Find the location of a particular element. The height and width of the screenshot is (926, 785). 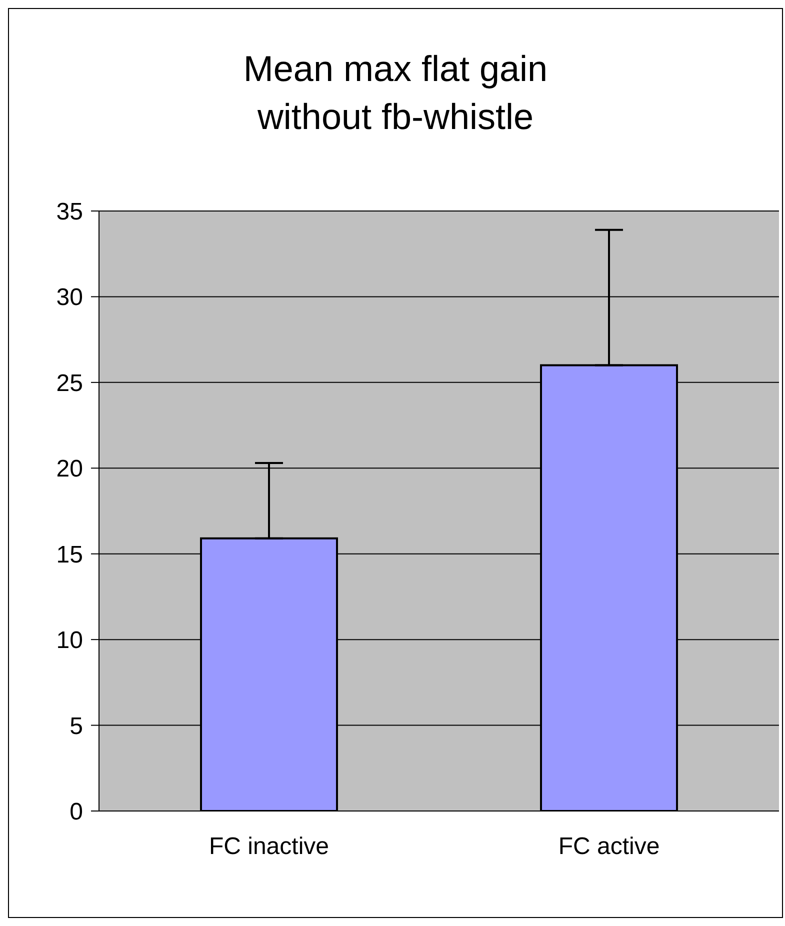

y-tick-label: 0 is located at coordinates (76, 812).